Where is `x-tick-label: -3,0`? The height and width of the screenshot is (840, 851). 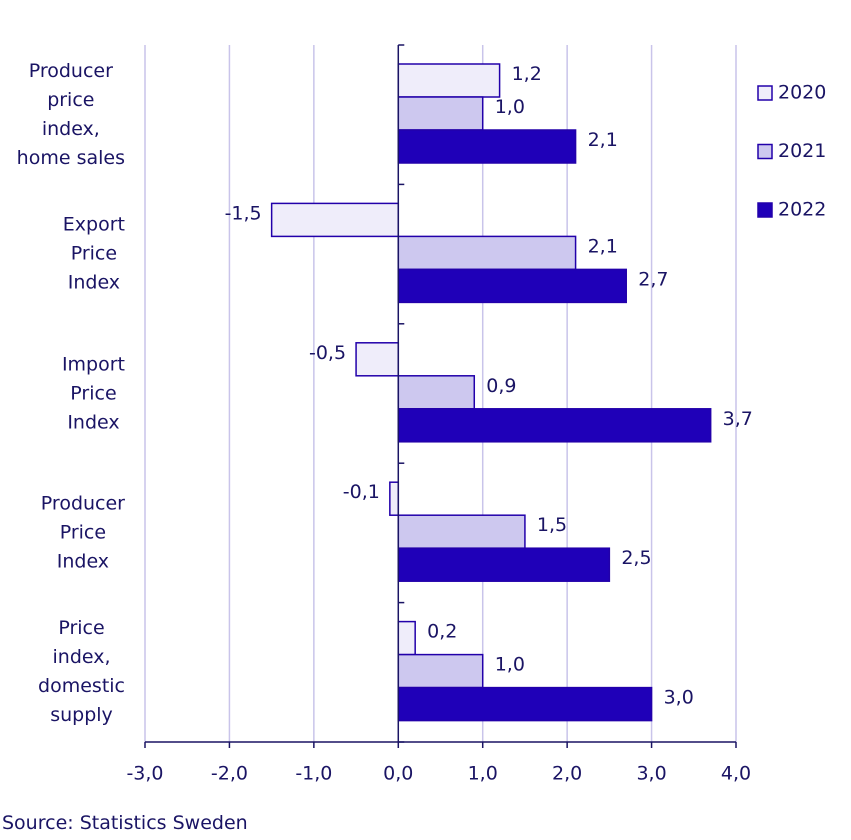 x-tick-label: -3,0 is located at coordinates (144, 774).